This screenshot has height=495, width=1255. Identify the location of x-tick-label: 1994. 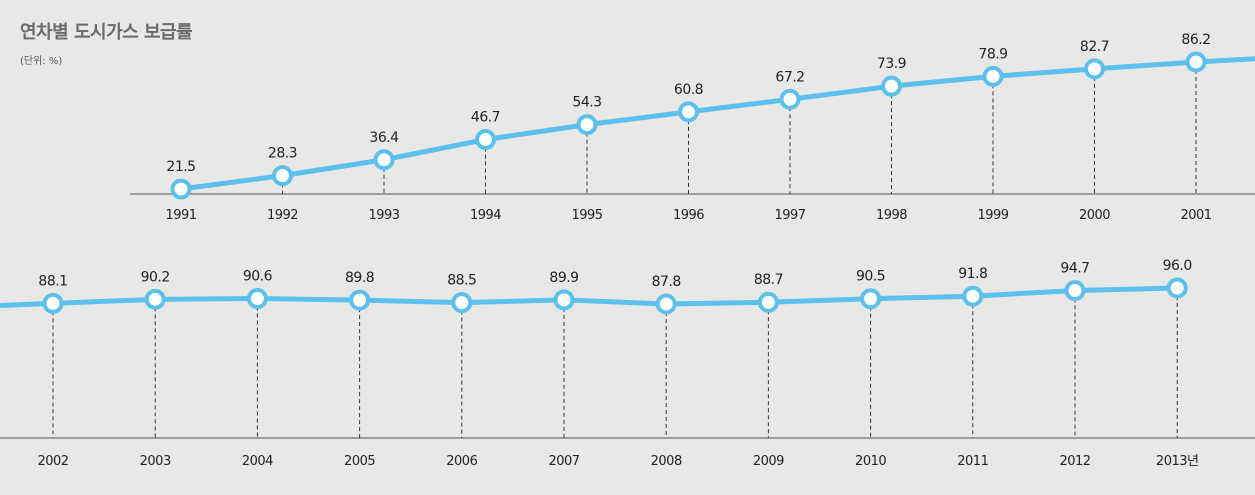
(485, 215).